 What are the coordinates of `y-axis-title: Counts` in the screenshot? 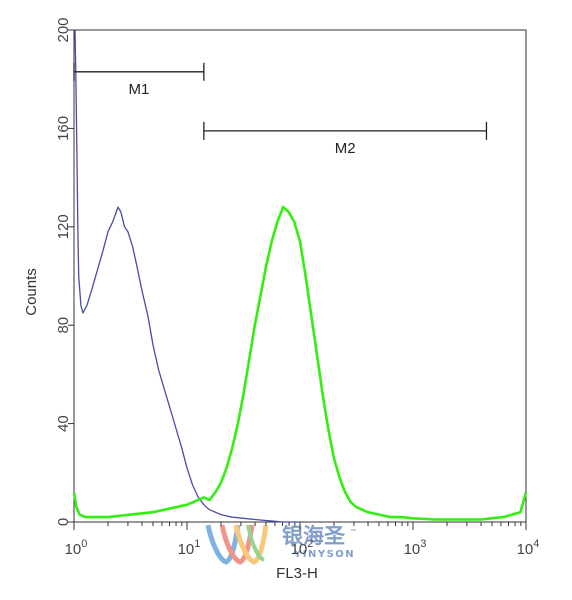 It's located at (31, 292).